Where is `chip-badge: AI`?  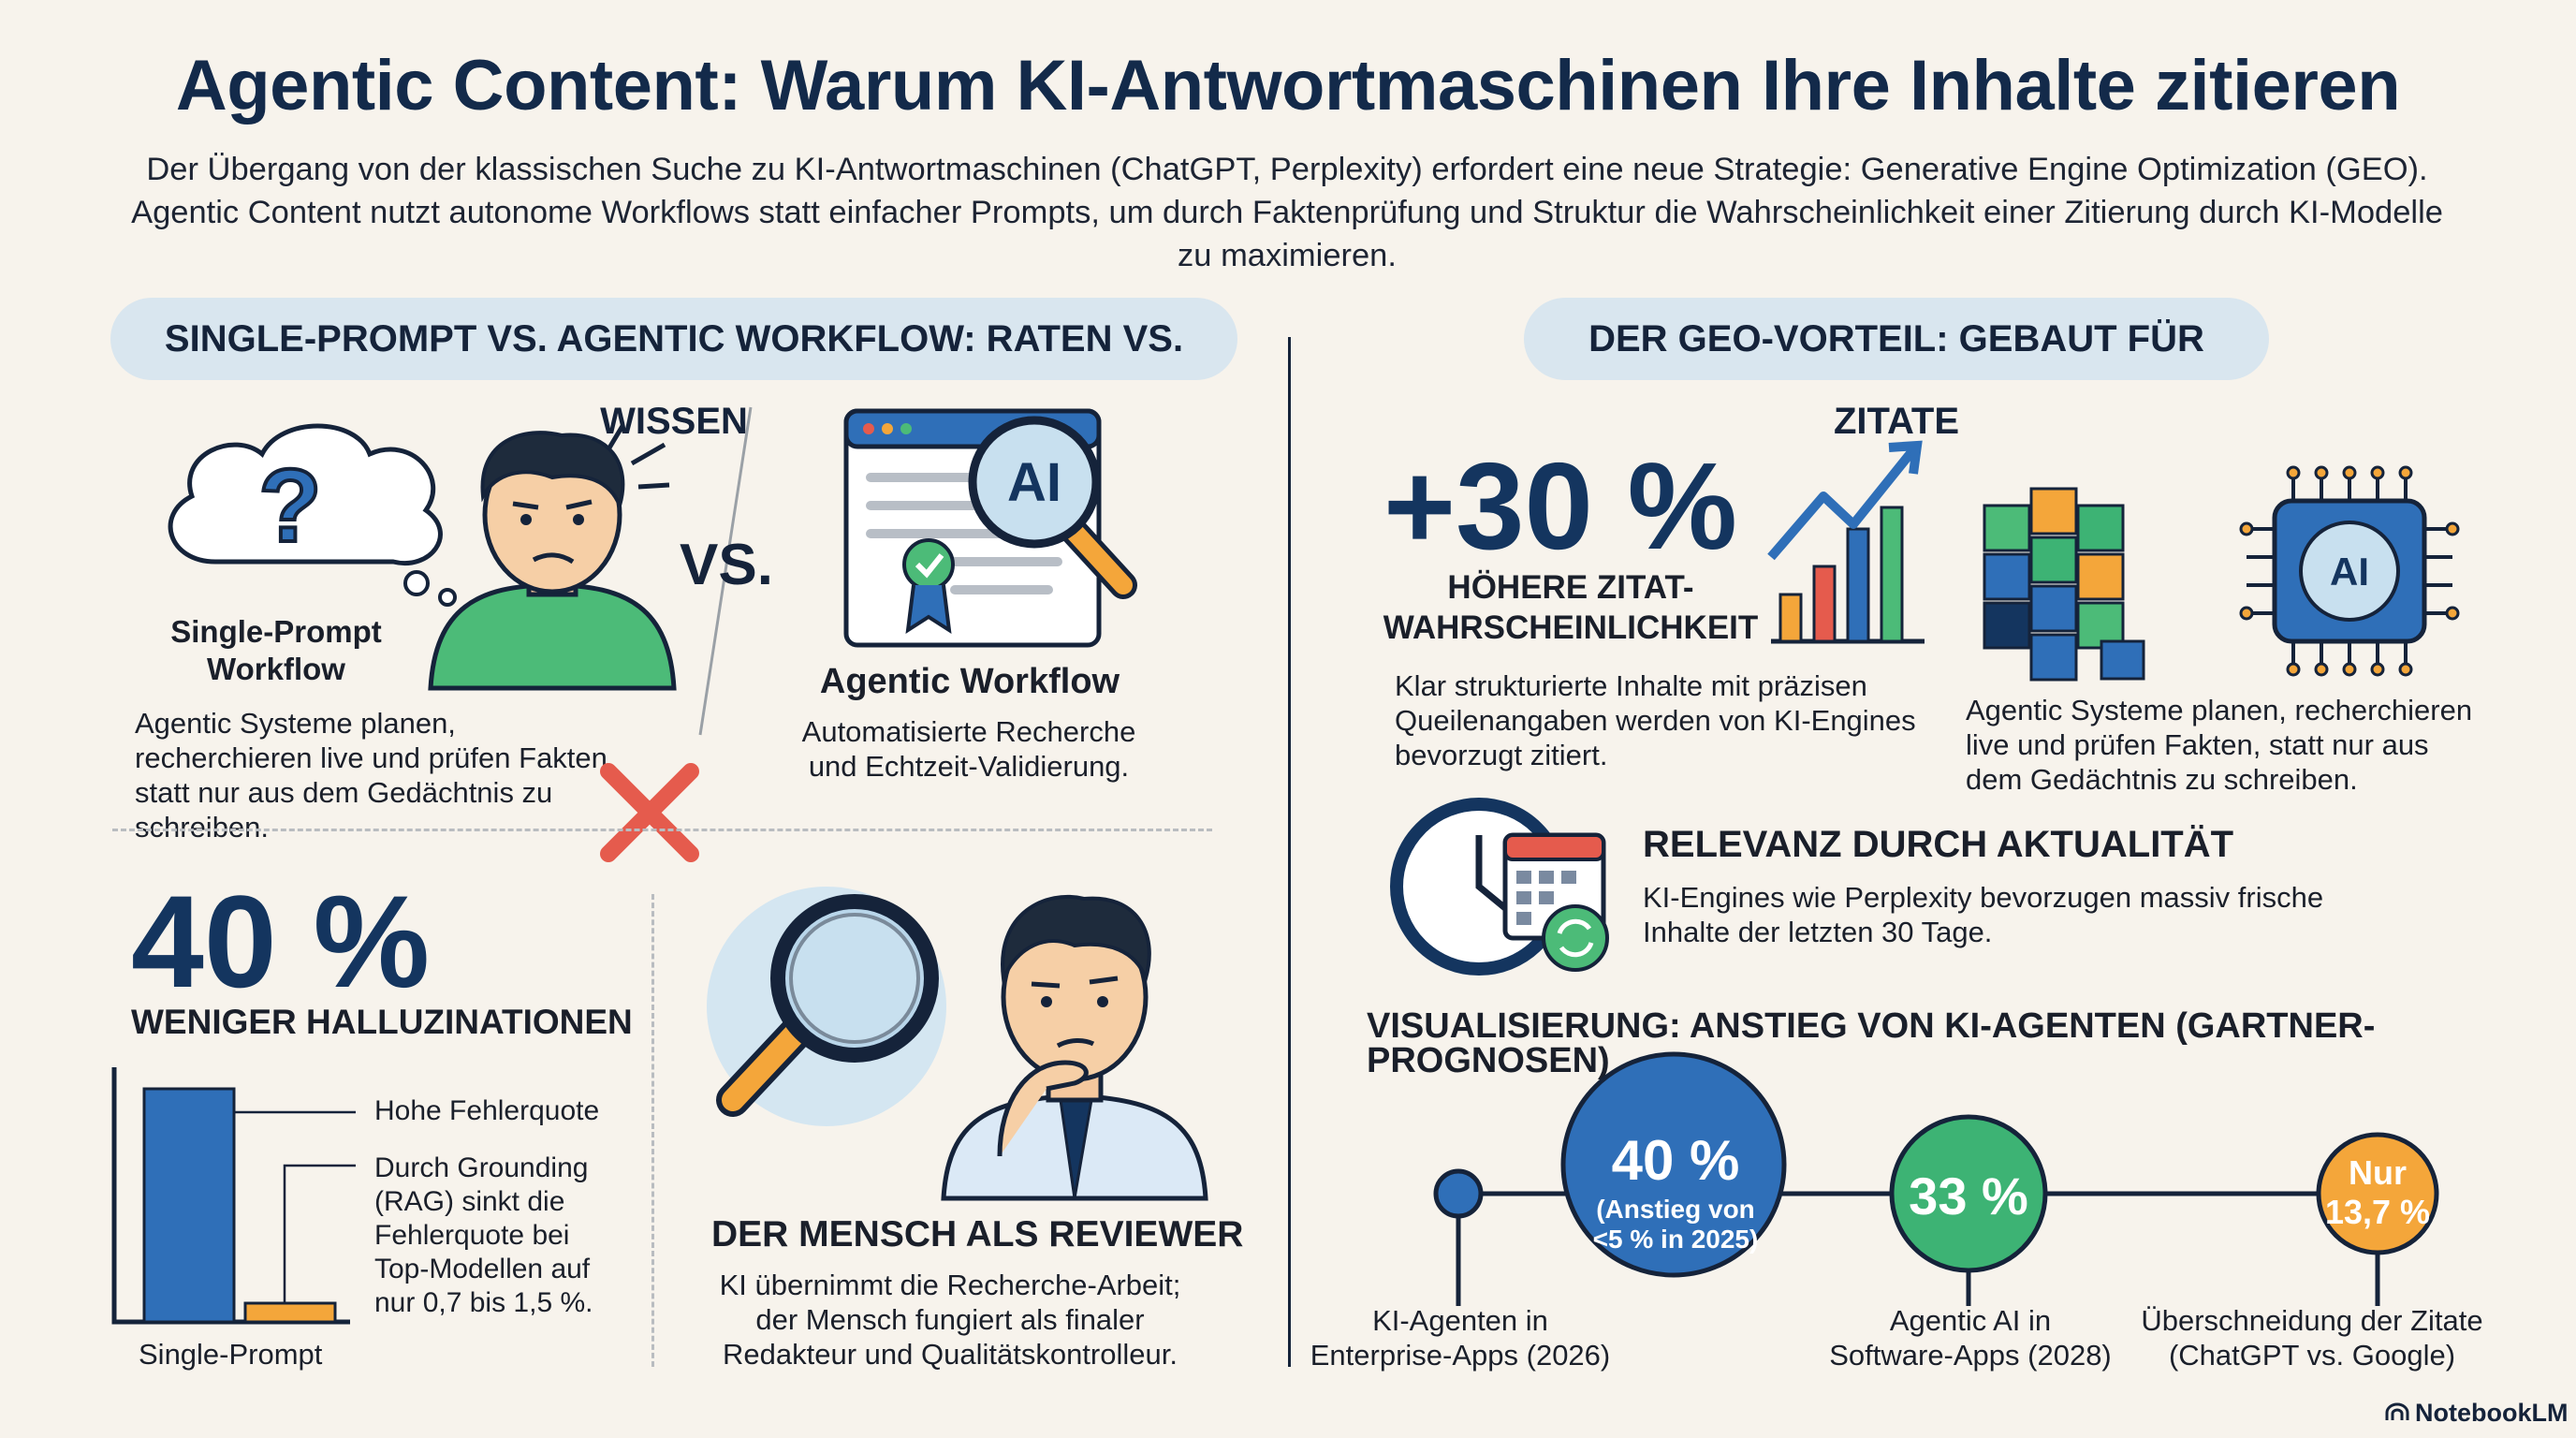
chip-badge: AI is located at coordinates (2349, 572).